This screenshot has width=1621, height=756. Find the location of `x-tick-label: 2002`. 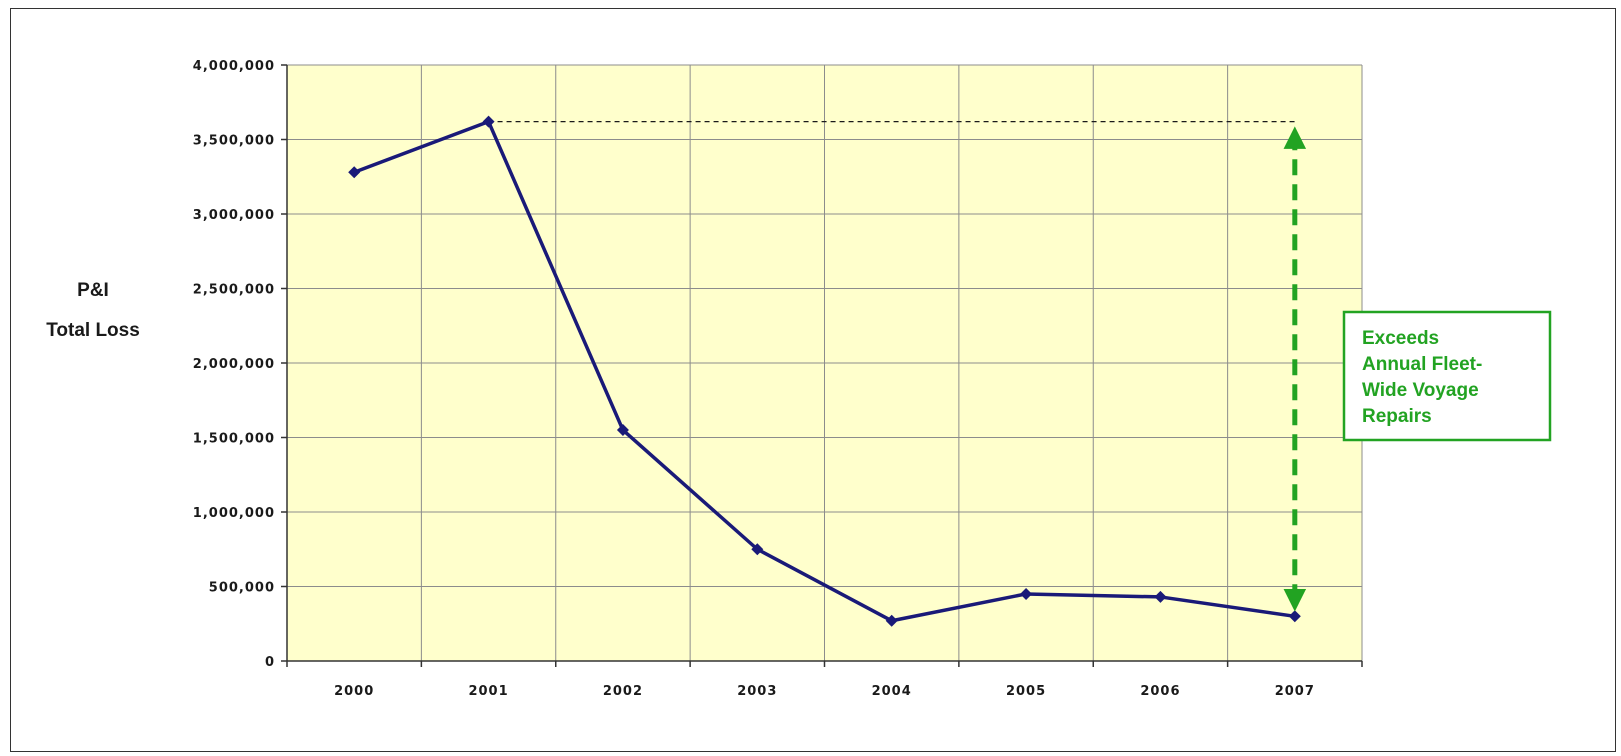

x-tick-label: 2002 is located at coordinates (623, 691).